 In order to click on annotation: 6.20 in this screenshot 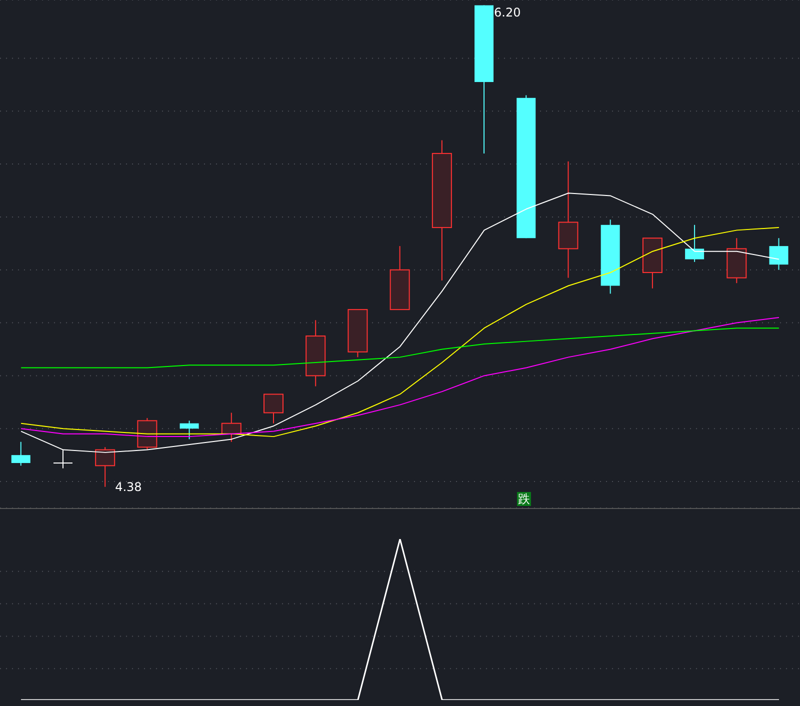, I will do `click(507, 12)`.